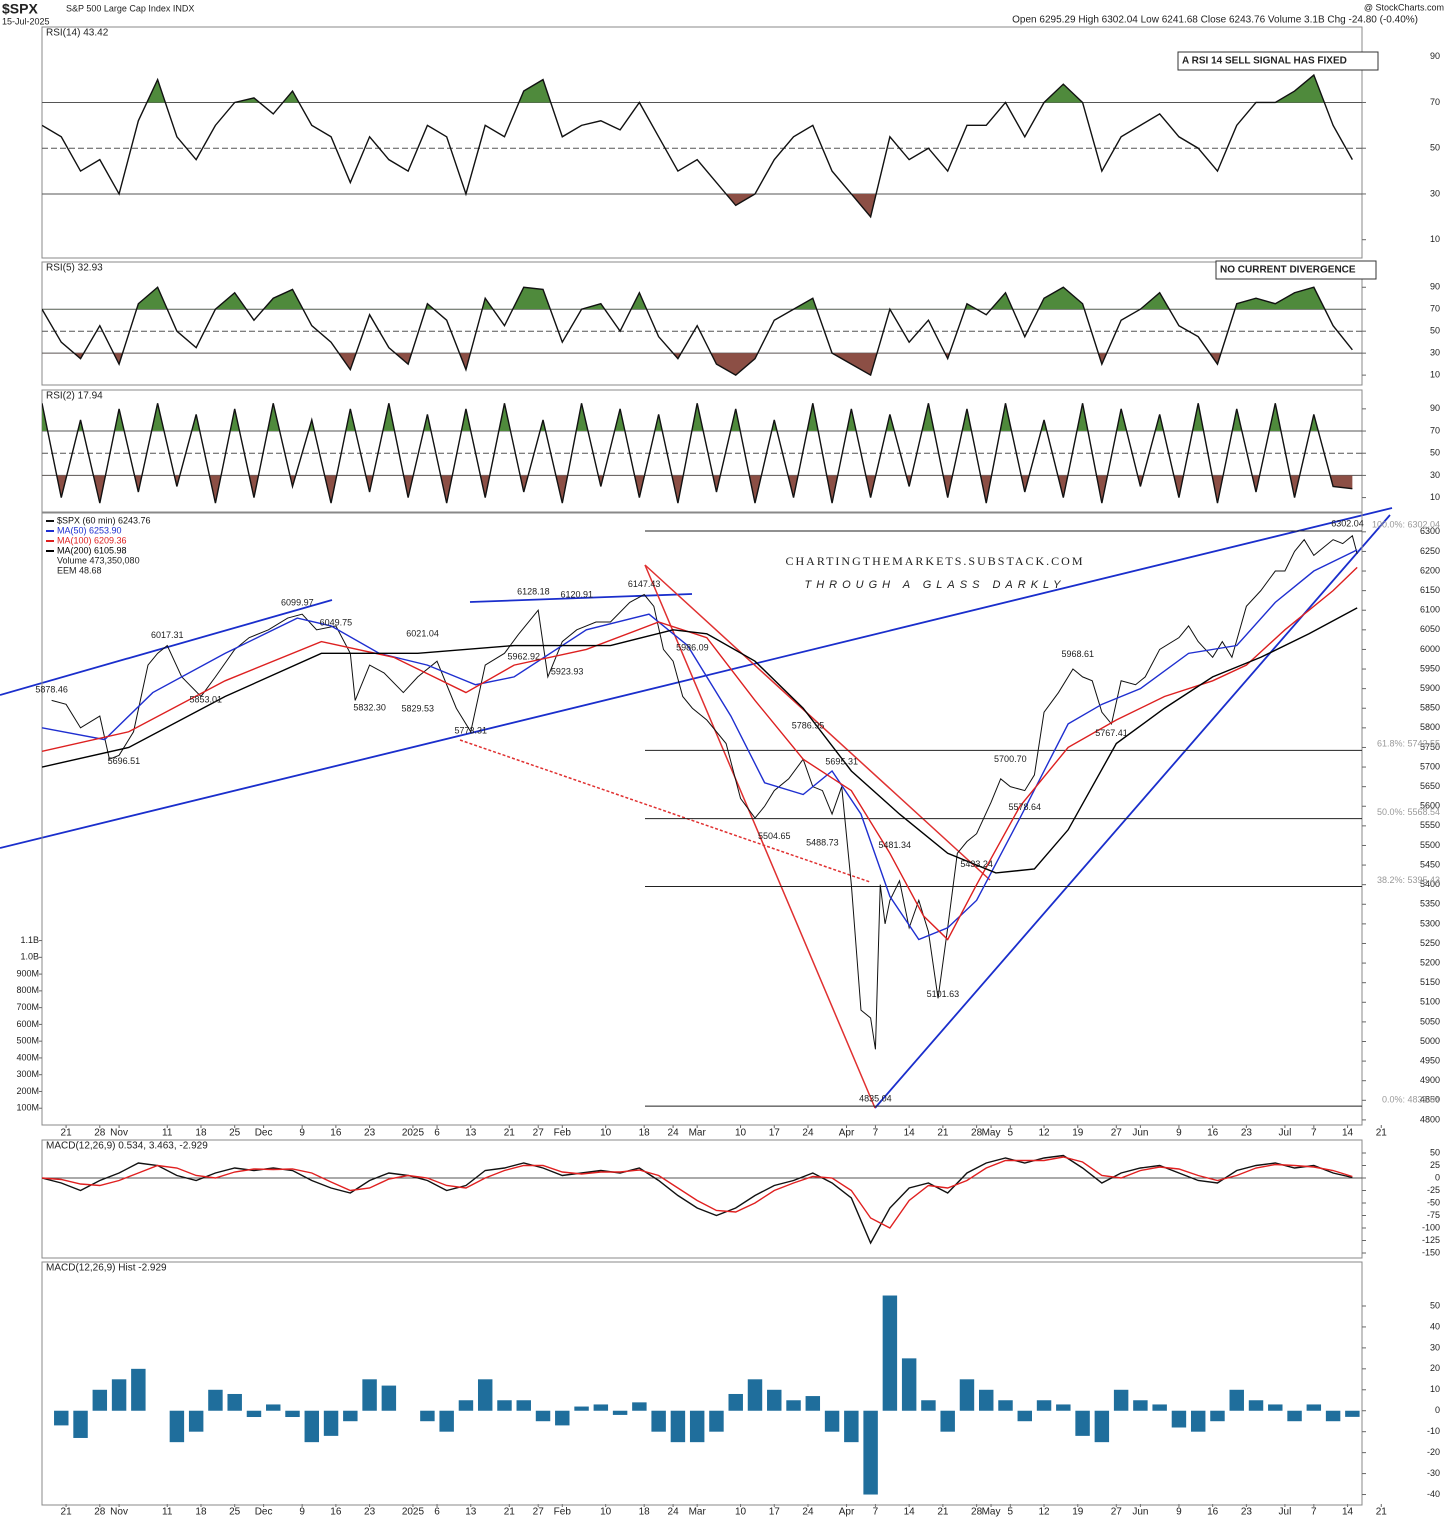 The image size is (1456, 1520). What do you see at coordinates (1431, 1227) in the screenshot?
I see `y-tick-label: -100` at bounding box center [1431, 1227].